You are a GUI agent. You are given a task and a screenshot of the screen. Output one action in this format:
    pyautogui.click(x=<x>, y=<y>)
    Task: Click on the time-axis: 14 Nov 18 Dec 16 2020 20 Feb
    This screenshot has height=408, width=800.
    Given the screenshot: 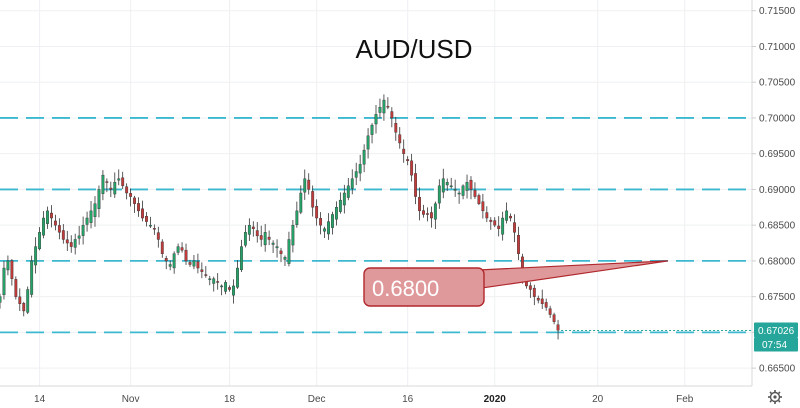 What is the action you would take?
    pyautogui.click(x=364, y=399)
    